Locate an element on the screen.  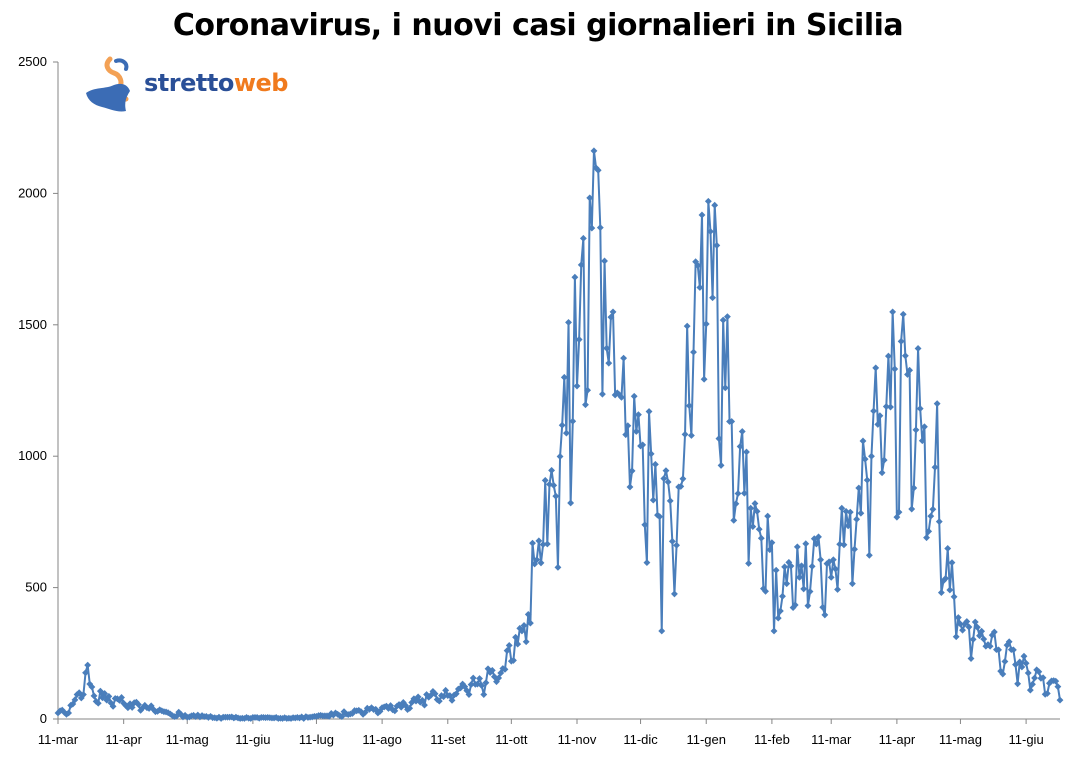
x-tick-label: 11-nov is located at coordinates (577, 739).